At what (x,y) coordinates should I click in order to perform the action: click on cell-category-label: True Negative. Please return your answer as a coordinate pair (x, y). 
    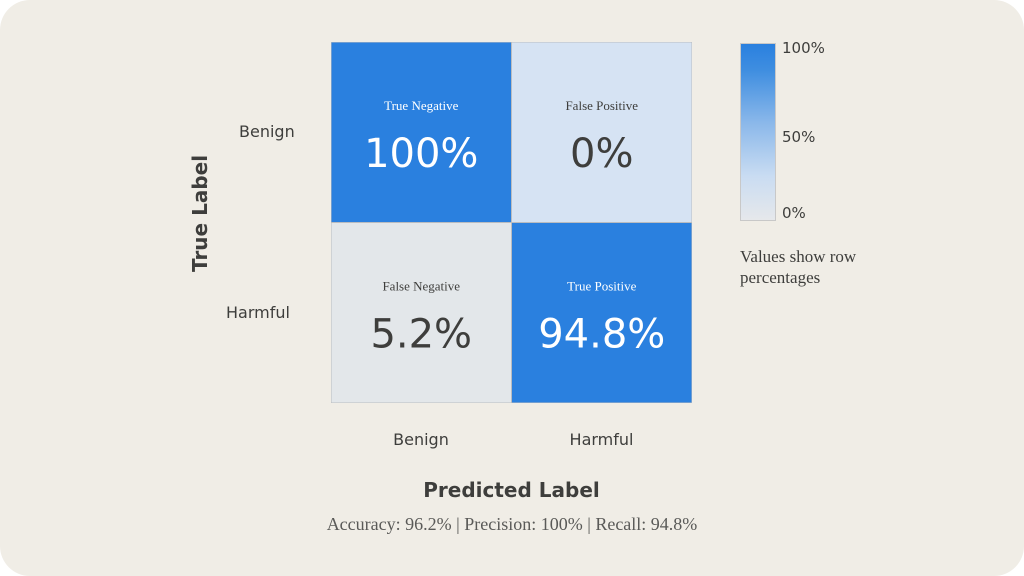
    Looking at the image, I should click on (421, 105).